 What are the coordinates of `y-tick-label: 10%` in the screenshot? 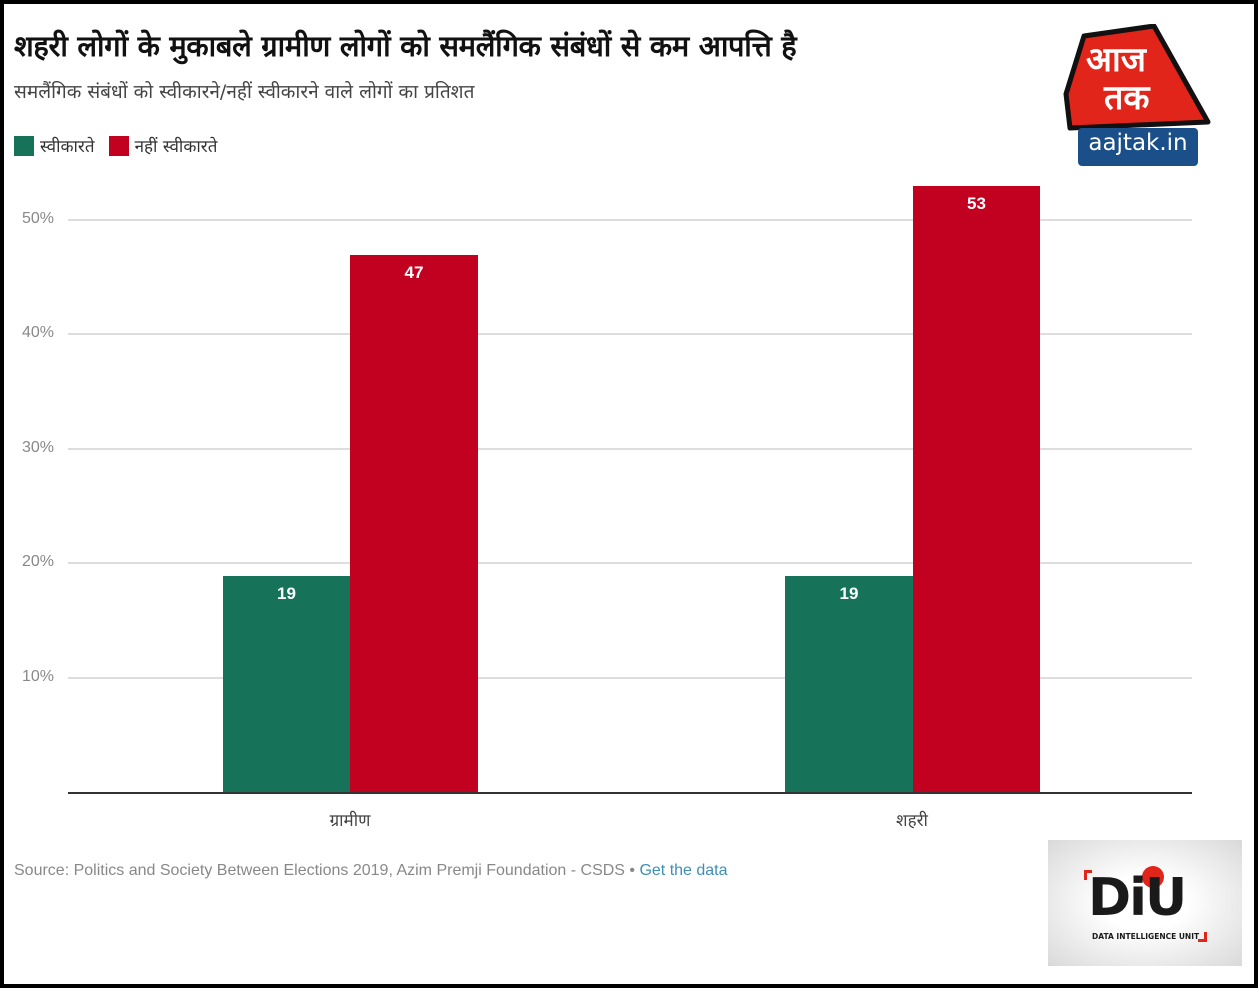 It's located at (38, 676).